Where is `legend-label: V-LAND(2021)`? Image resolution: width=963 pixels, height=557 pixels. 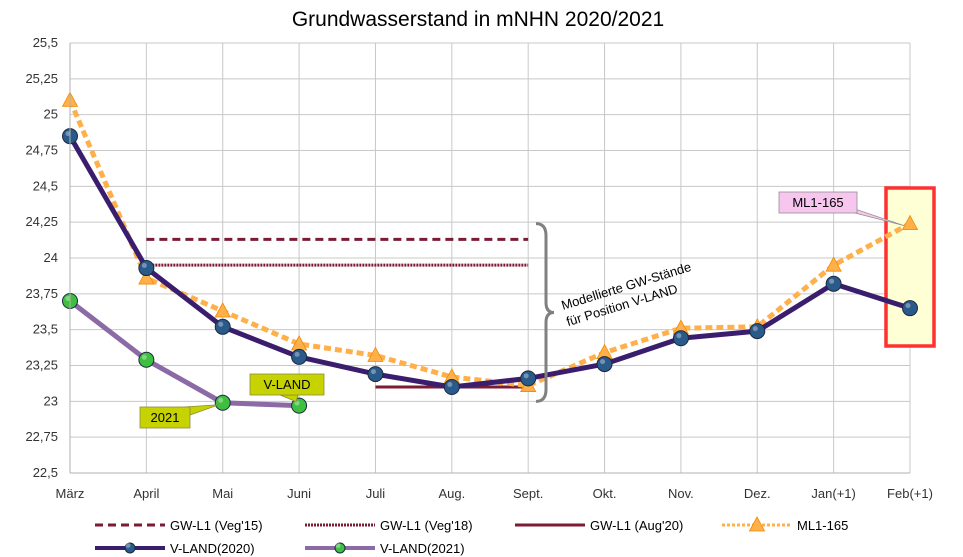
legend-label: V-LAND(2021) is located at coordinates (422, 548).